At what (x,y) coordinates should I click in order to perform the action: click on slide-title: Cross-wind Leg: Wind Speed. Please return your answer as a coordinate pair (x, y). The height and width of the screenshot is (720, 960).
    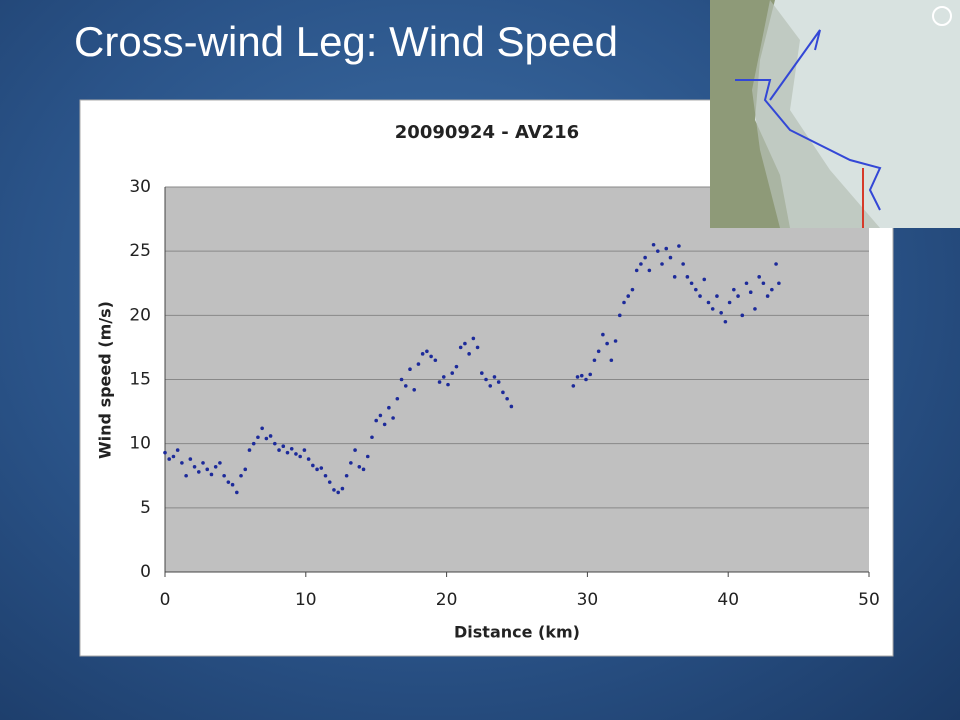
    Looking at the image, I should click on (346, 41).